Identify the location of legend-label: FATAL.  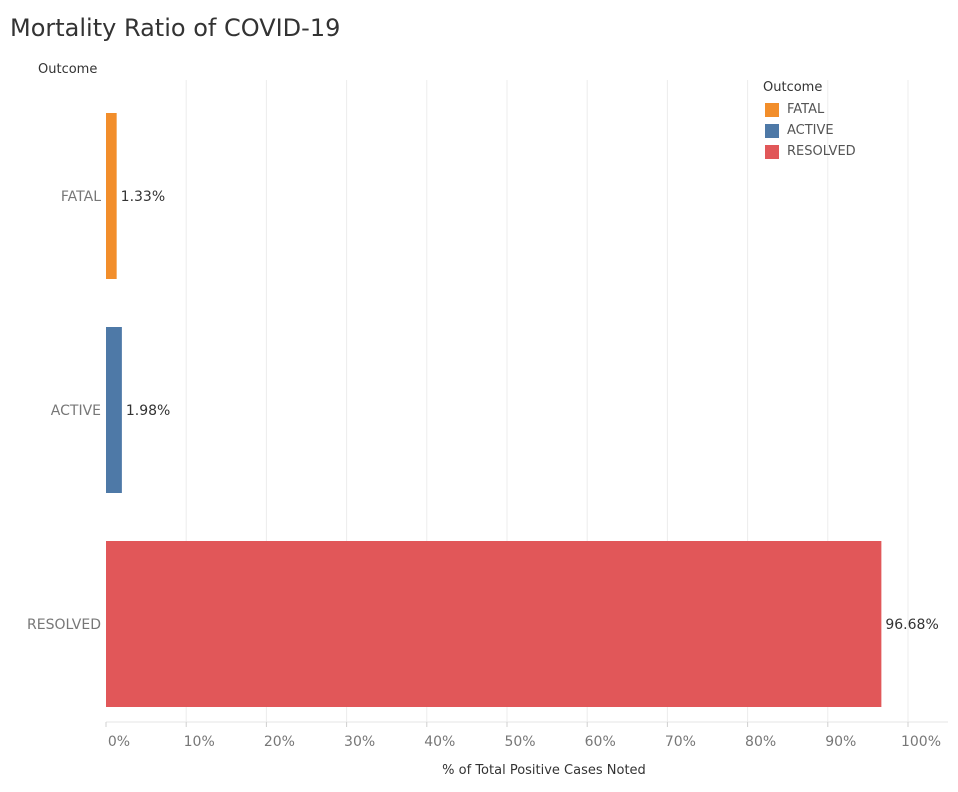
(806, 109).